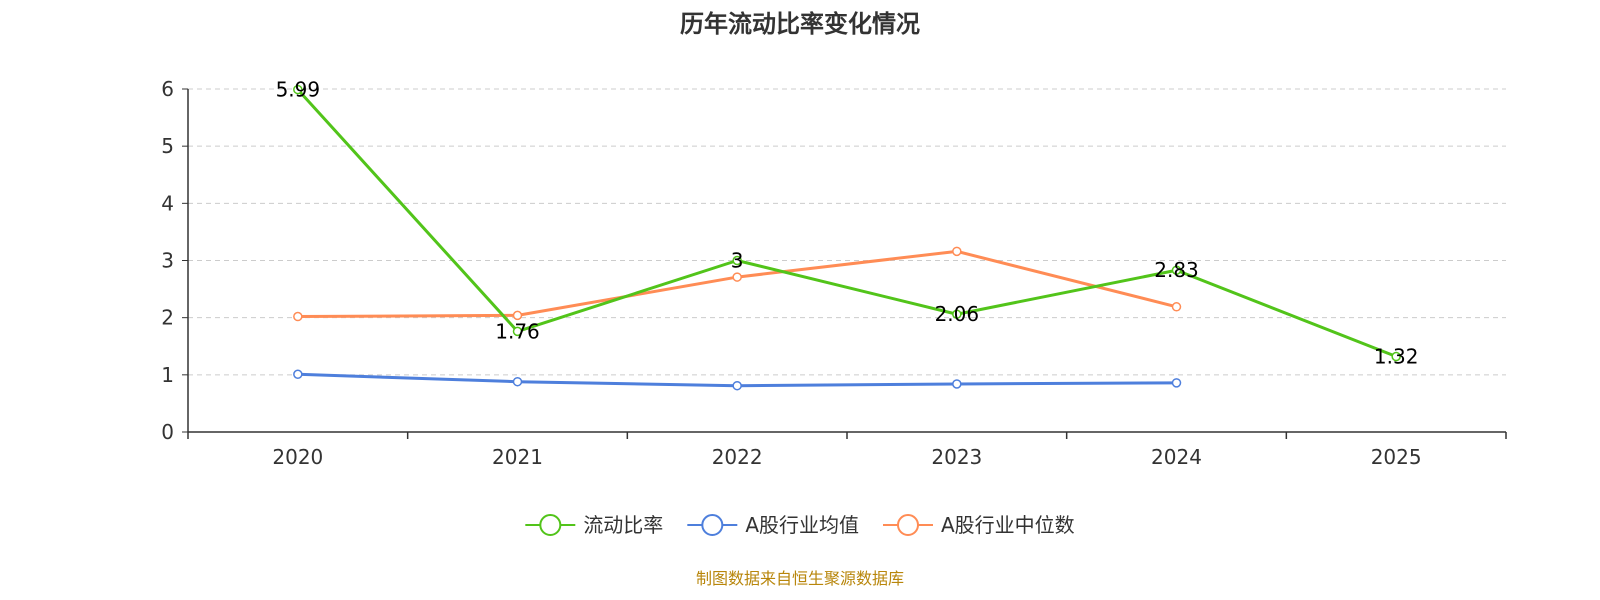  I want to click on y-tick-label: 5, so click(167, 146).